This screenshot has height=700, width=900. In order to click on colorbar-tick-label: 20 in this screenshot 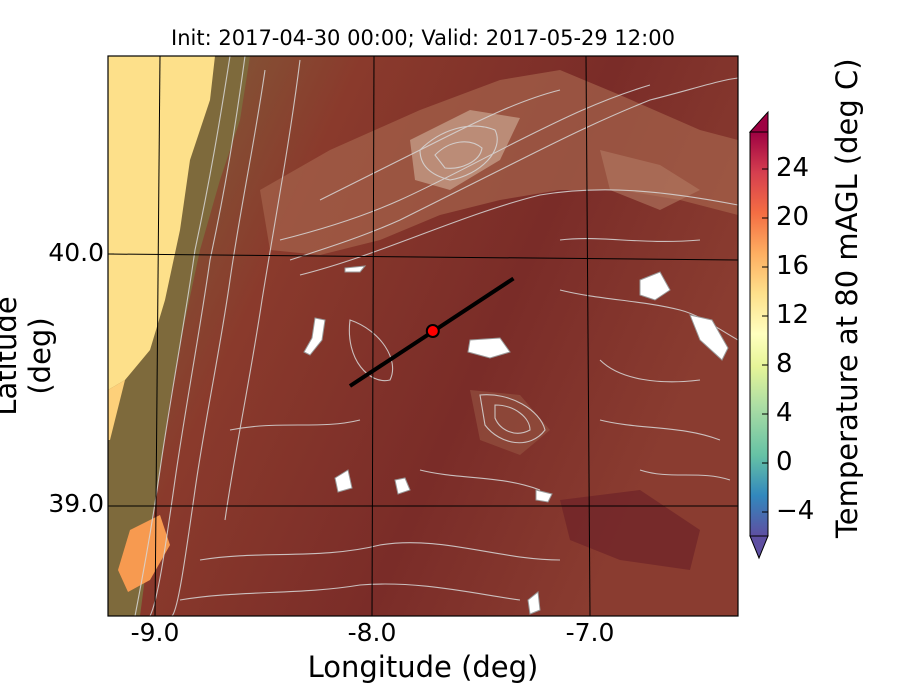, I will do `click(793, 217)`.